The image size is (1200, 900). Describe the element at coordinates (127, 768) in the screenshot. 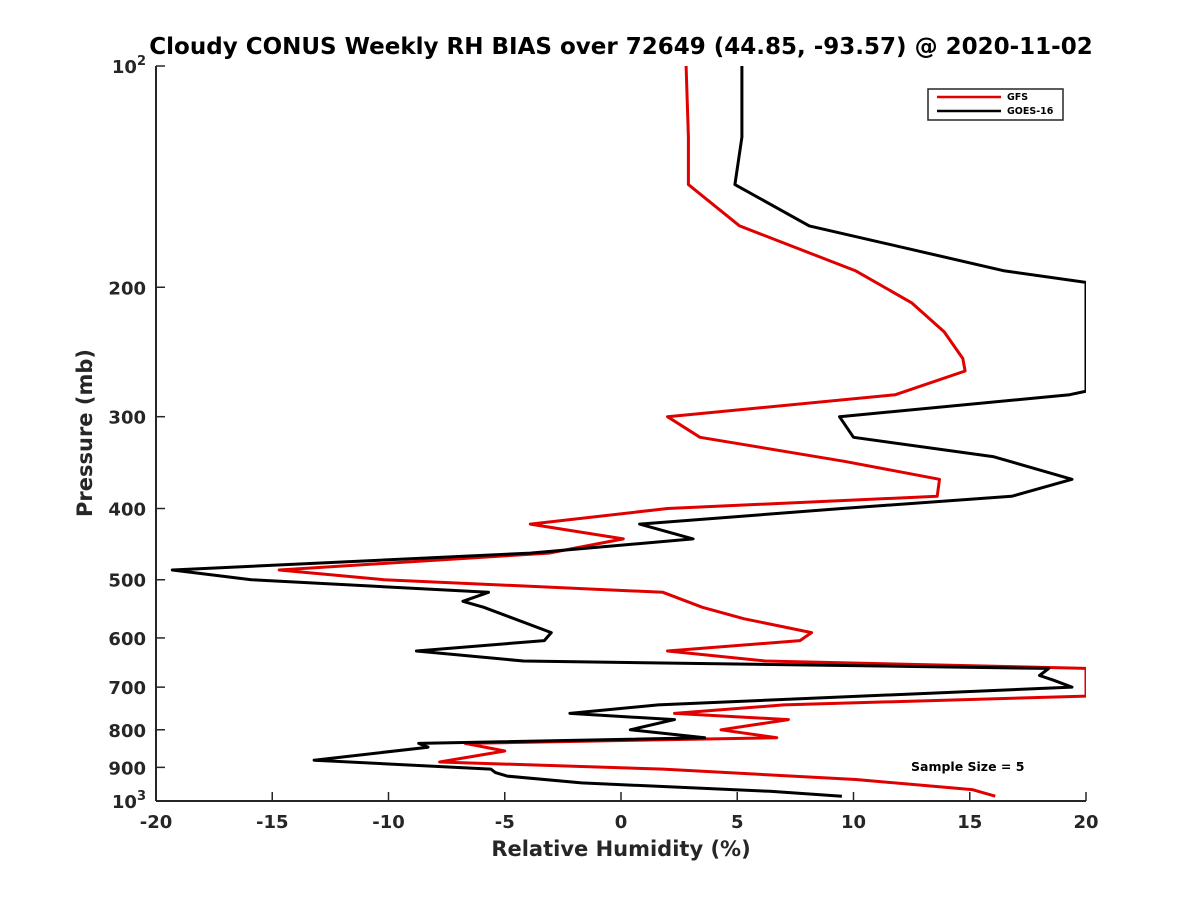

I see `y-tick-label: 900` at that location.